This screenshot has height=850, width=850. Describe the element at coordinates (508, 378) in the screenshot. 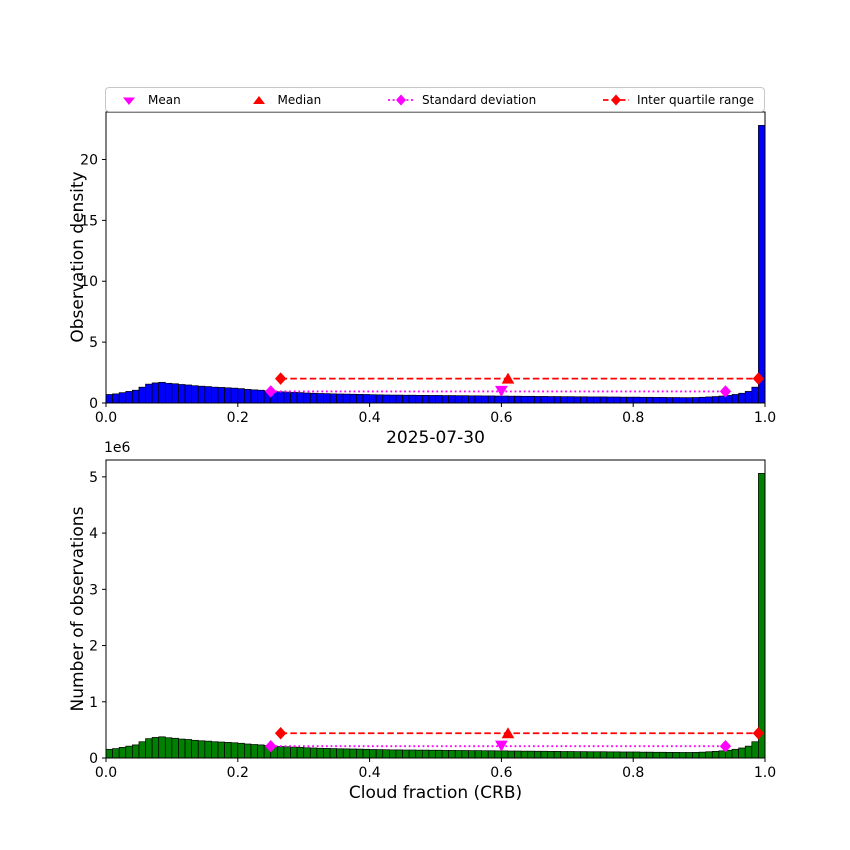

I see `median-triangle-marker` at that location.